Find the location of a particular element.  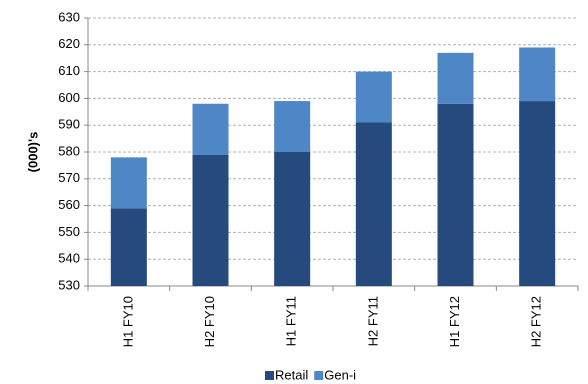

legend-label: Gen-i is located at coordinates (340, 374).